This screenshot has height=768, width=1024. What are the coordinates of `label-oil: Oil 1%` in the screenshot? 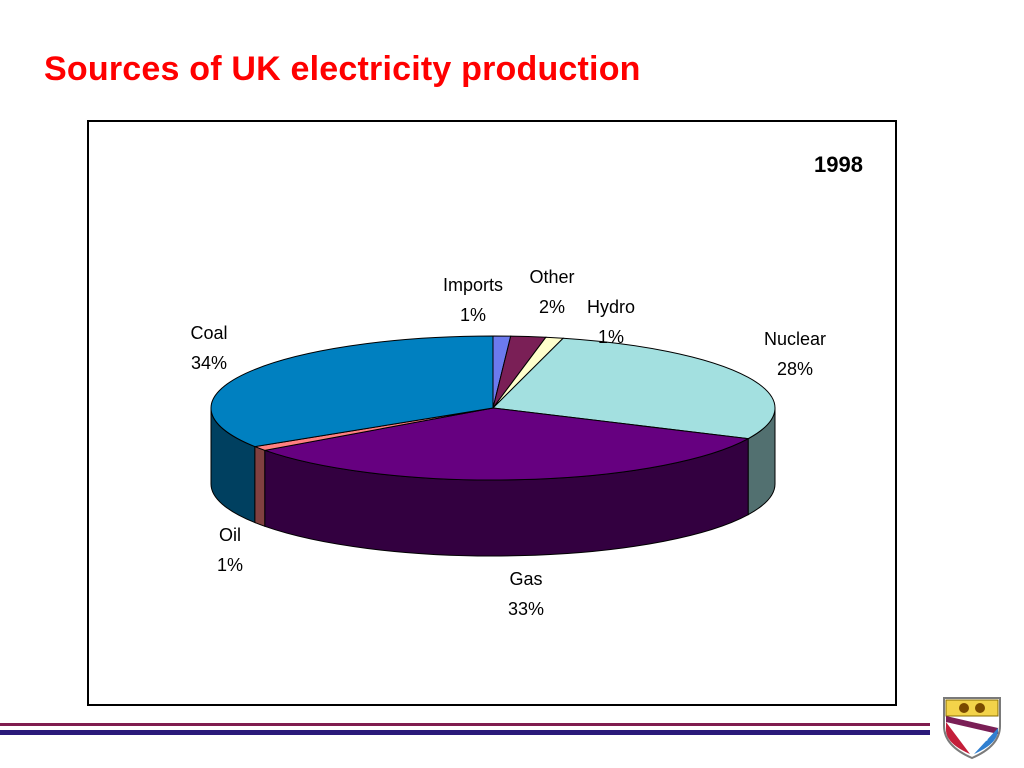 It's located at (230, 550).